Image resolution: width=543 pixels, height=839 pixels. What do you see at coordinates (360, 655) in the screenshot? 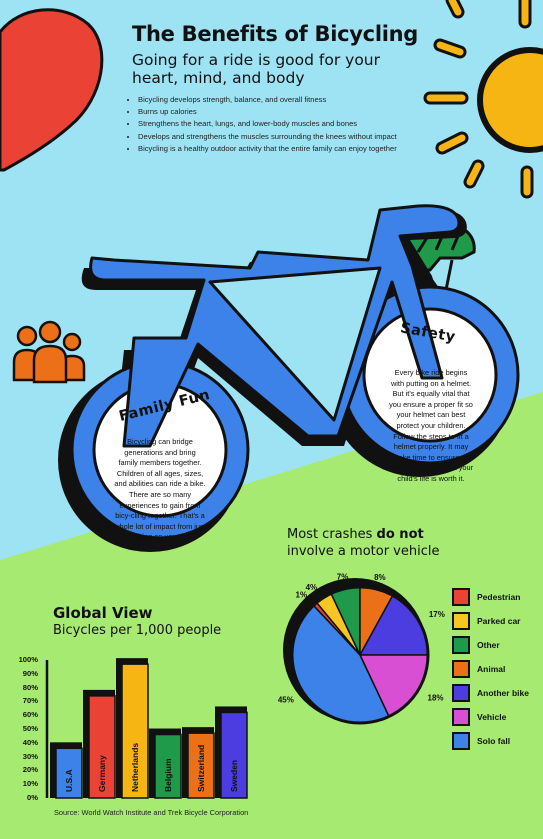
I see `pie-outline` at bounding box center [360, 655].